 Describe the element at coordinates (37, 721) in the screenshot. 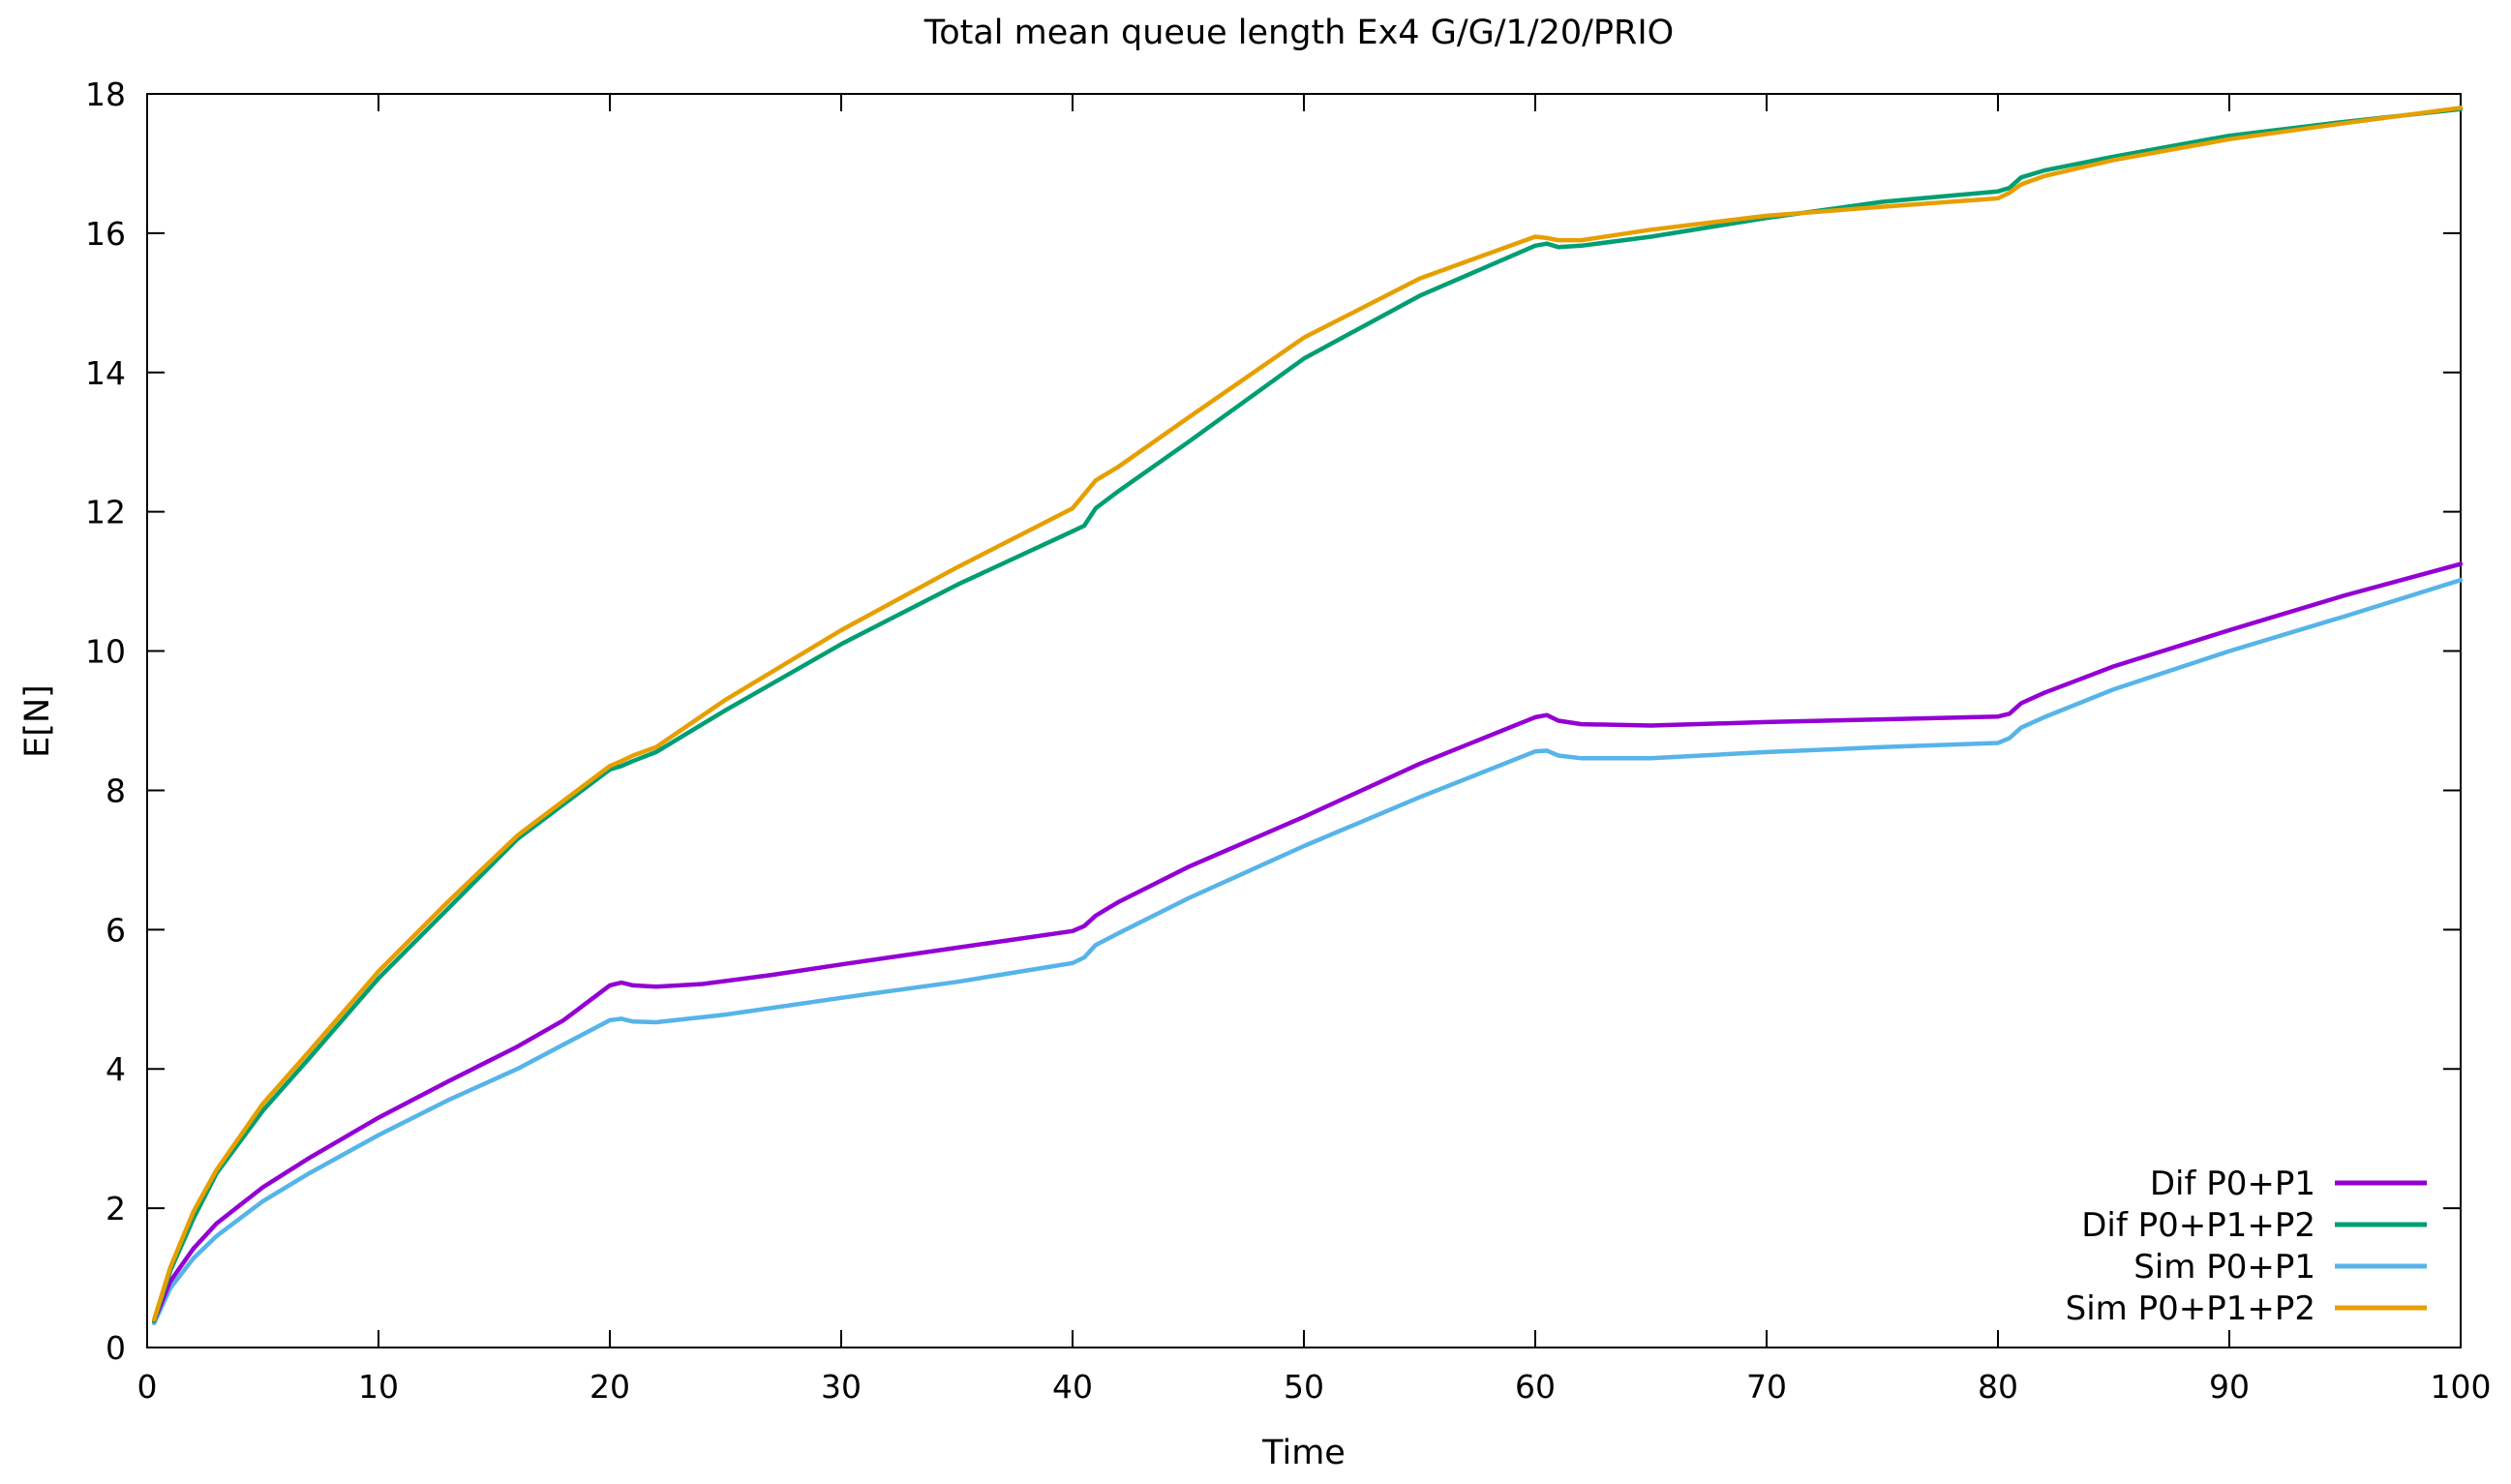

I see `y-axis-label: E[N]` at that location.